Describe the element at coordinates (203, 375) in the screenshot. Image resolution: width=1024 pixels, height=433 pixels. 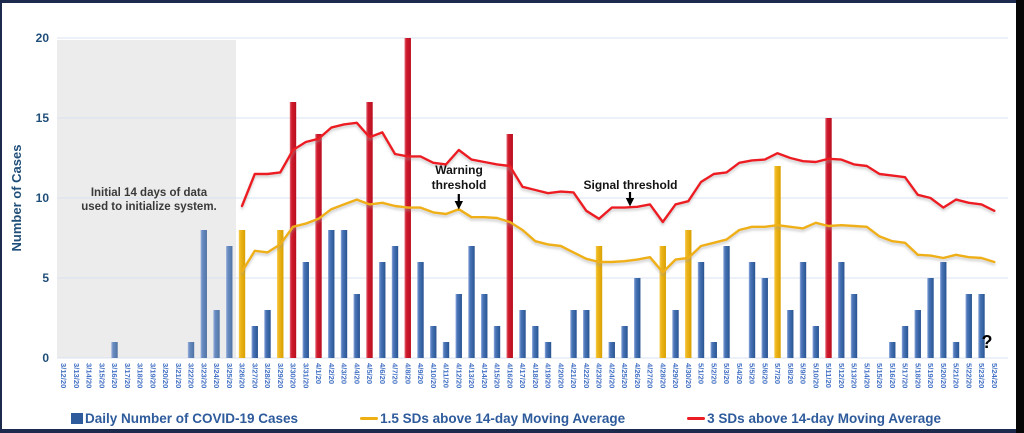
I see `x-tick-label: 3/23/20` at that location.